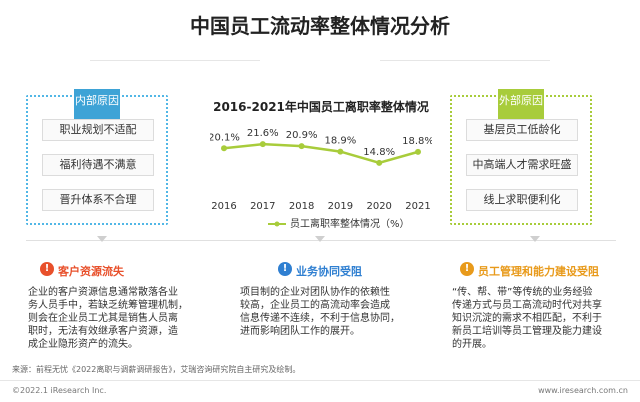 The height and width of the screenshot is (402, 640). I want to click on x-tick-label: 2019, so click(340, 206).